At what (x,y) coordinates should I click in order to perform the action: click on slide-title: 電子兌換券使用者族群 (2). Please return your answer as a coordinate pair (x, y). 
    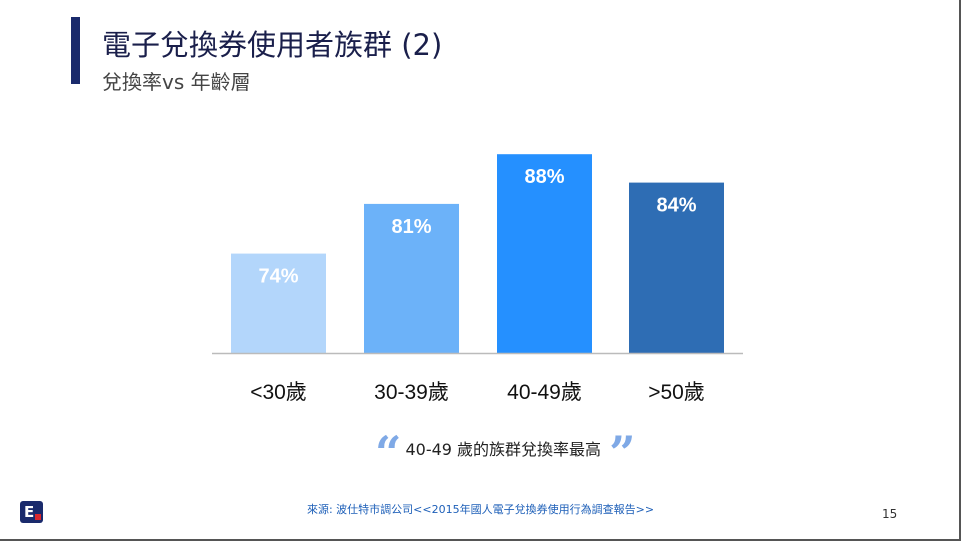
    Looking at the image, I should click on (272, 45).